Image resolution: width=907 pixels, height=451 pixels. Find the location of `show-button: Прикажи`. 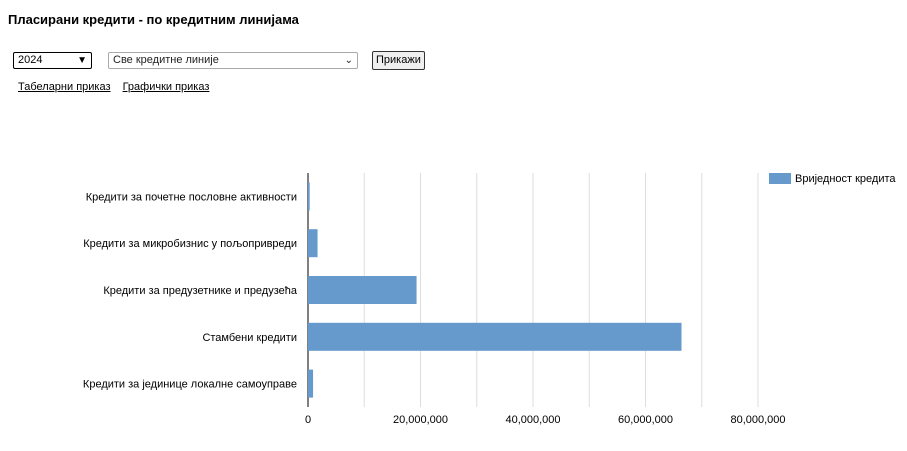

show-button: Прикажи is located at coordinates (398, 60).